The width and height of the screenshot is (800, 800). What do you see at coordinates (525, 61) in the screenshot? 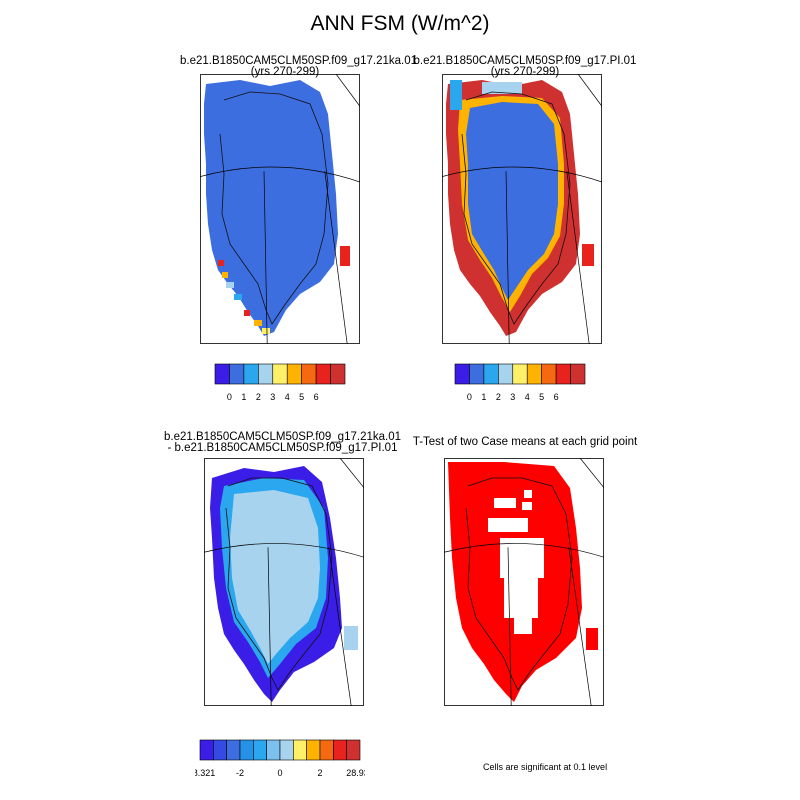
I see `panel-title-case2-line1: b.e21.B1850CAM5CLM50SP.f09_g17.PI.01` at bounding box center [525, 61].